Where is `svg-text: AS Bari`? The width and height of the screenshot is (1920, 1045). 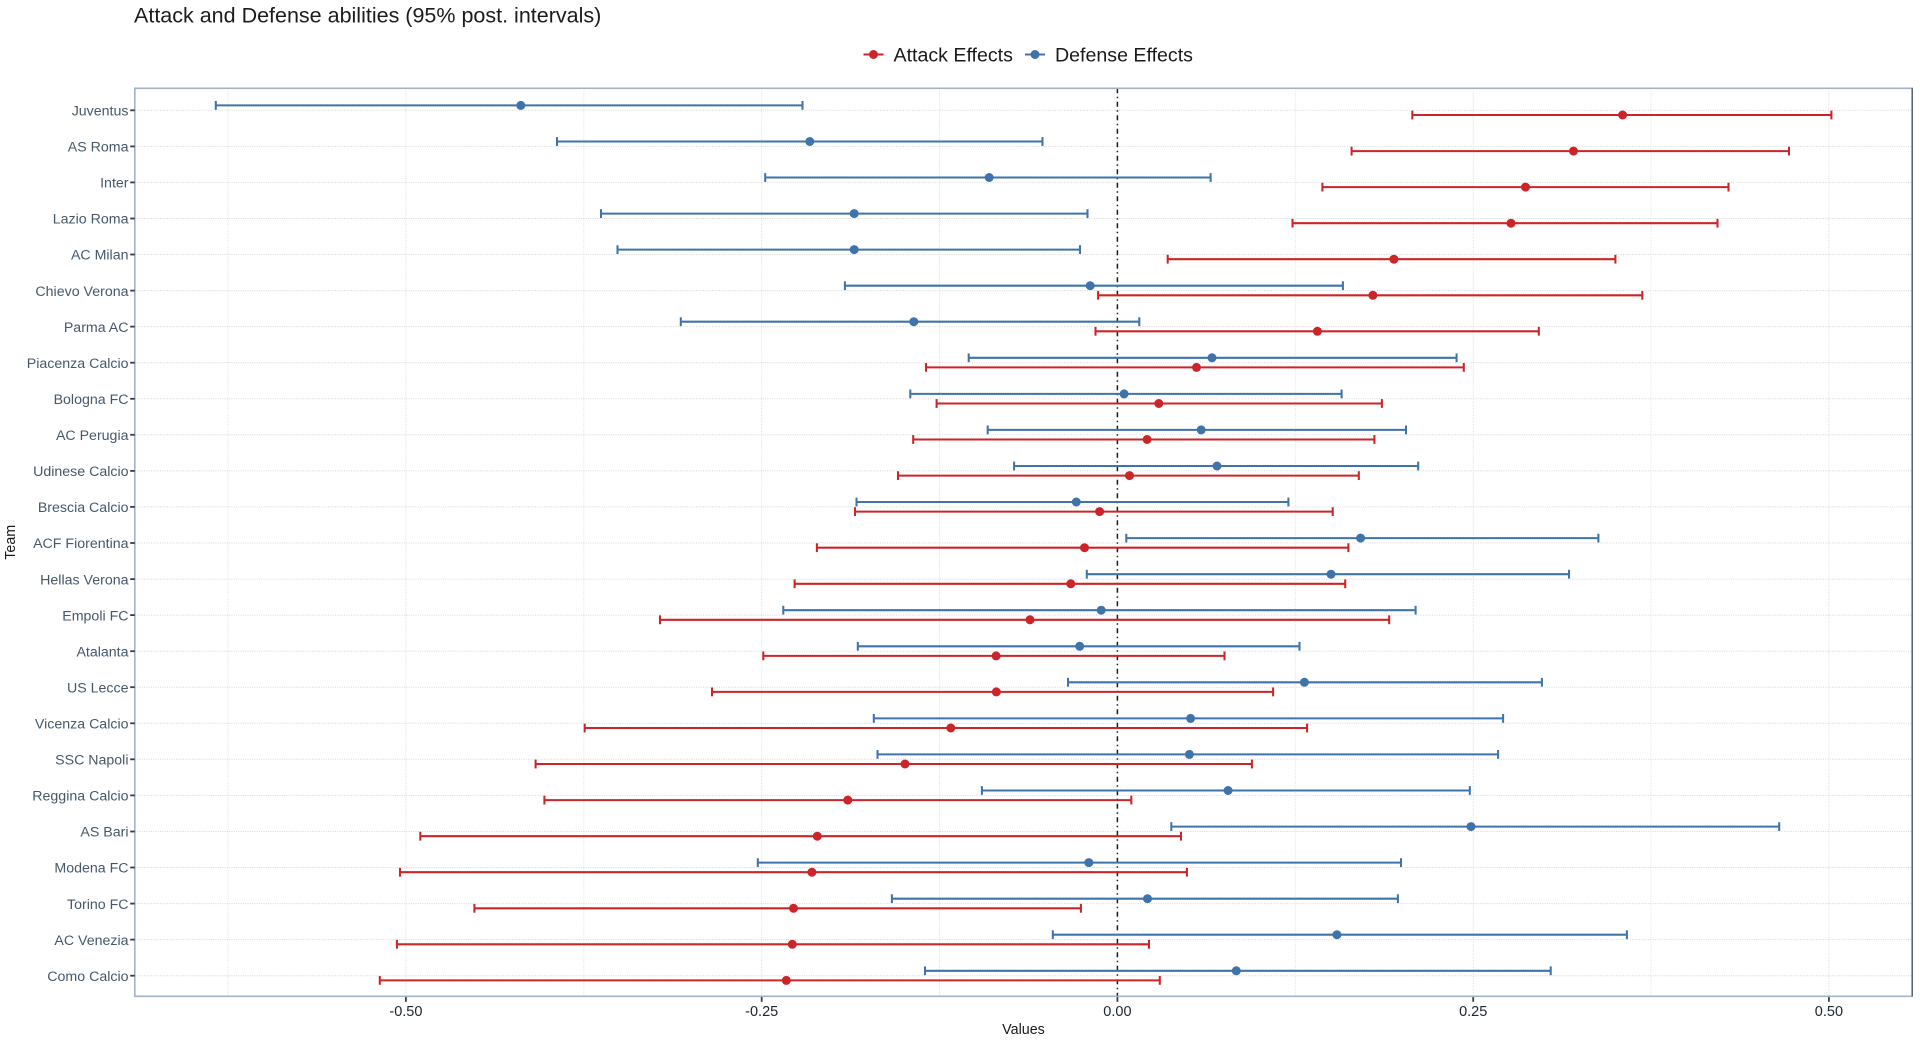 svg-text: AS Bari is located at coordinates (104, 833).